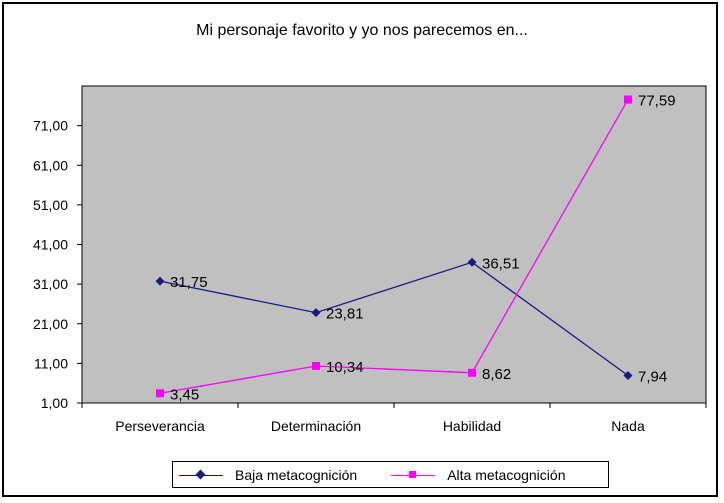 The image size is (724, 503). I want to click on legend-label-baja: Baja metacognición, so click(296, 474).